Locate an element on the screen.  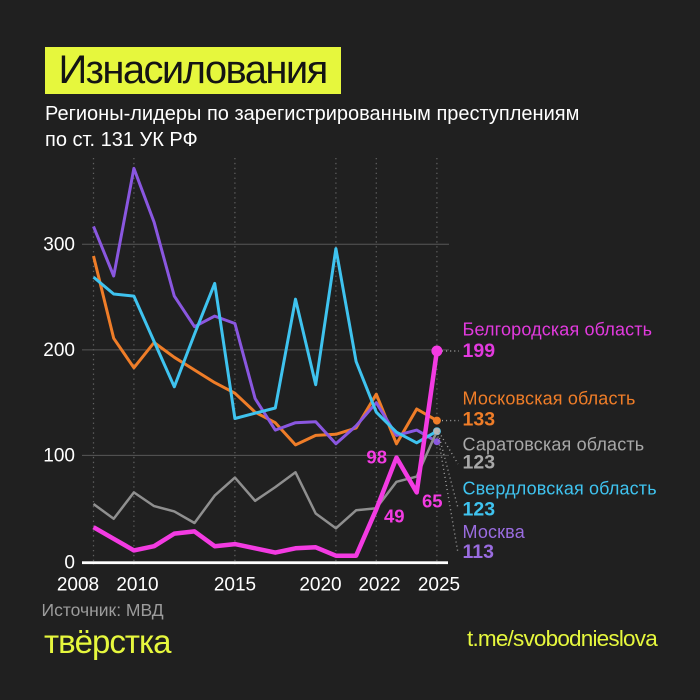
svg-text: Свердловская область is located at coordinates (560, 489).